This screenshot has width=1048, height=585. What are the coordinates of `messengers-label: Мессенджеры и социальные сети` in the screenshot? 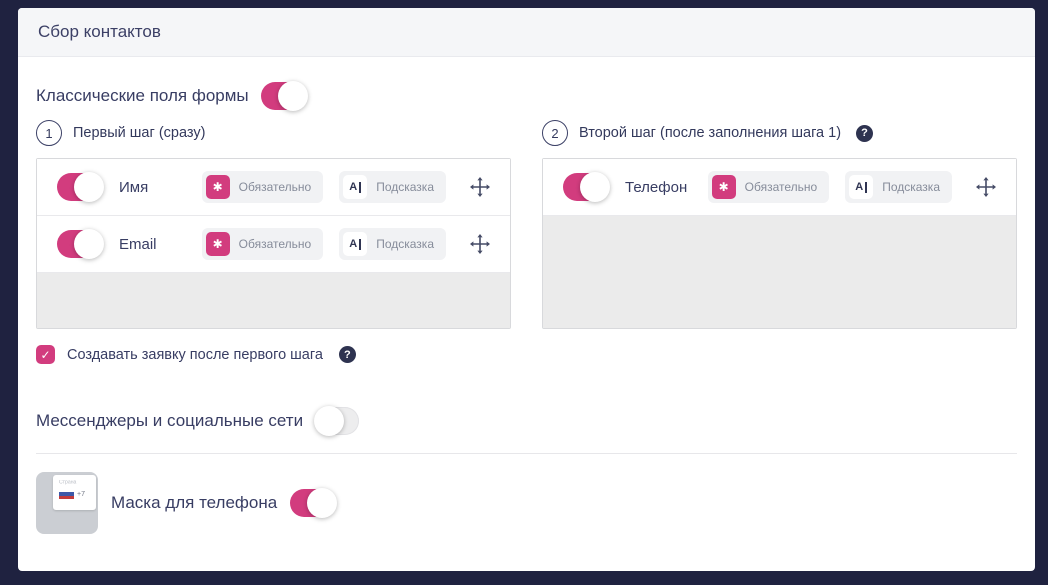 It's located at (170, 420).